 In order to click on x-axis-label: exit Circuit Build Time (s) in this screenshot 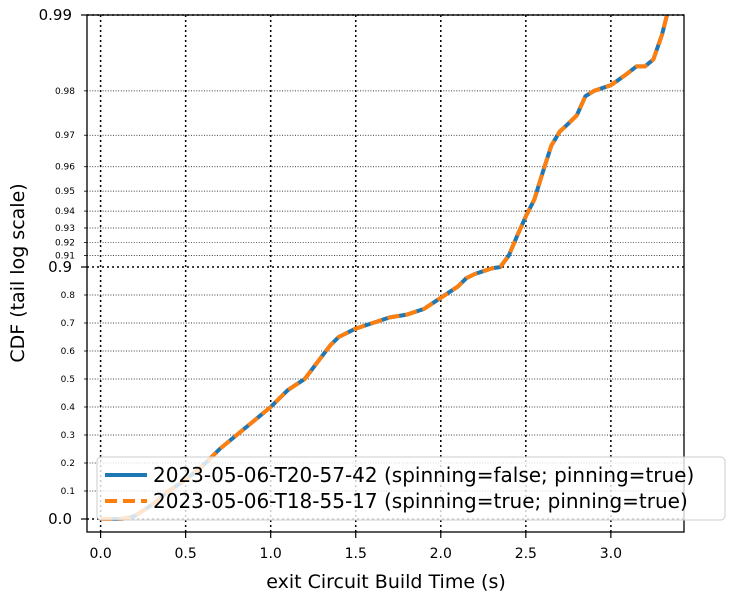, I will do `click(386, 582)`.